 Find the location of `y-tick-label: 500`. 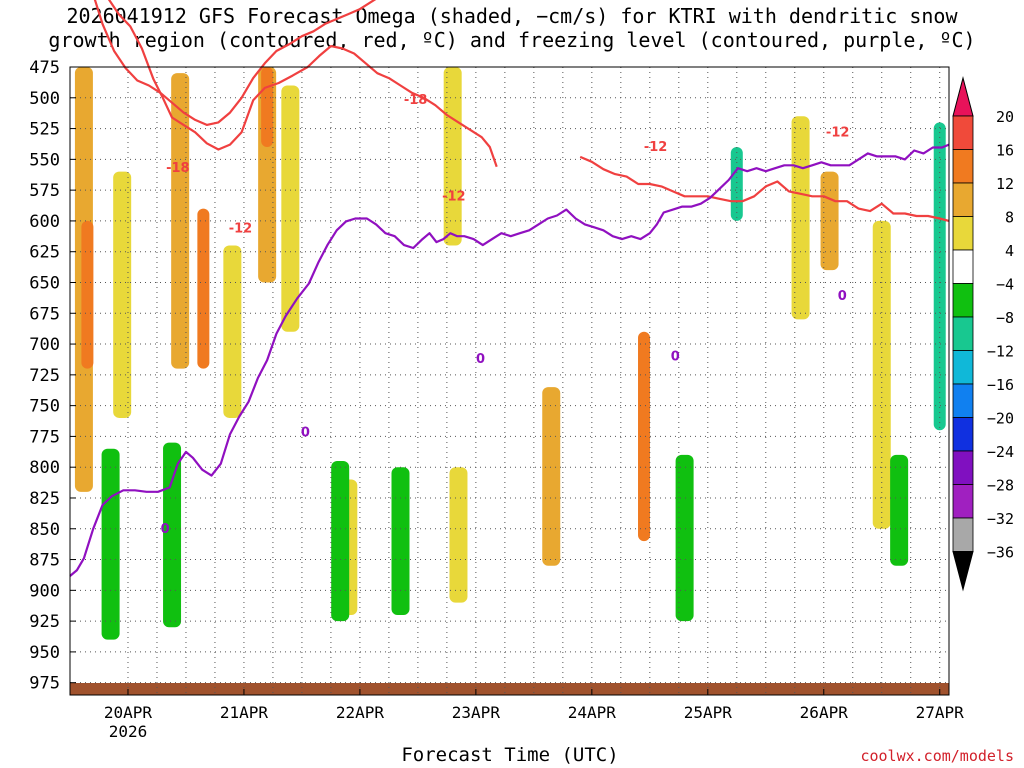

y-tick-label: 500 is located at coordinates (44, 99).